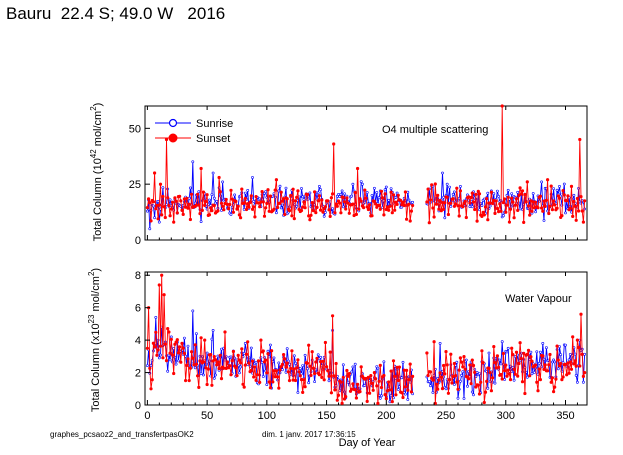 This screenshot has width=623, height=455. What do you see at coordinates (386, 416) in the screenshot?
I see `wv-x-tick-label: 200` at bounding box center [386, 416].